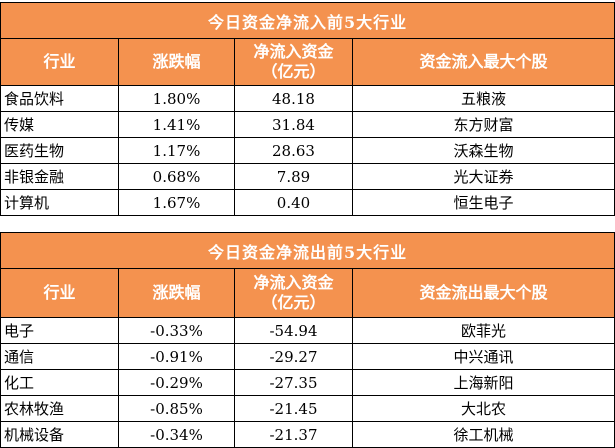 This screenshot has width=615, height=448. I want to click on table-row: 食品饮料 1.80% 48.18 五粮液, so click(307, 98).